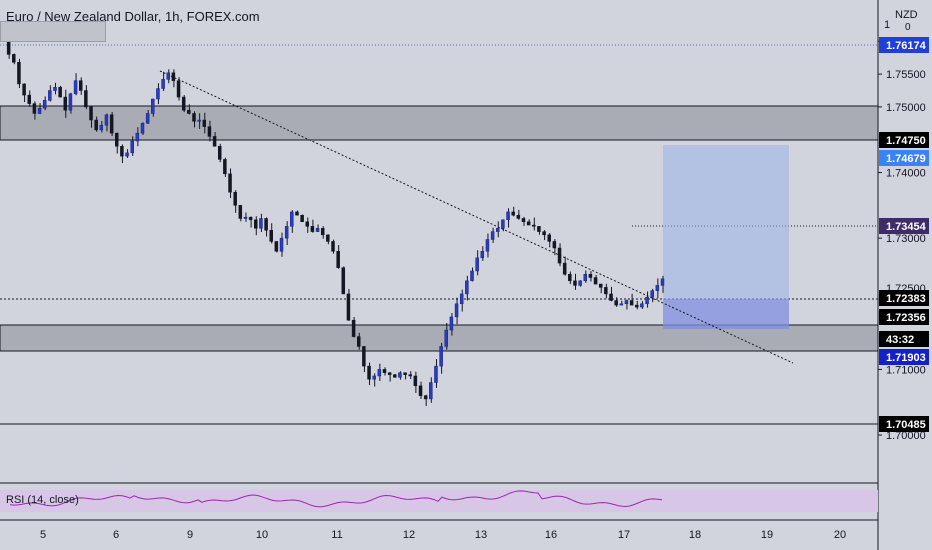 The image size is (932, 550). I want to click on time-tick-label: 17, so click(624, 535).